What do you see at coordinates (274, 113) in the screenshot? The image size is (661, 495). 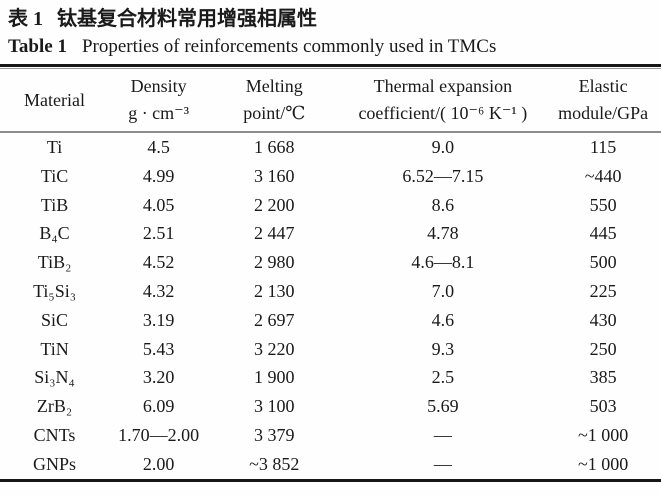 I see `column-header-melting-line2: point/℃` at bounding box center [274, 113].